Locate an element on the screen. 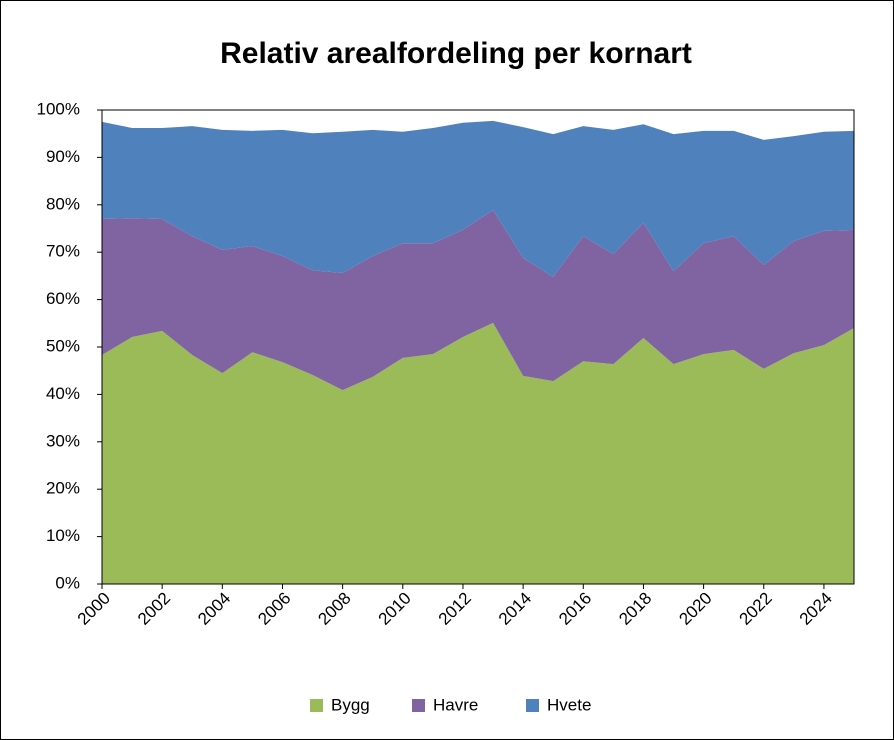  y-tick-label: 90% is located at coordinates (63, 156).